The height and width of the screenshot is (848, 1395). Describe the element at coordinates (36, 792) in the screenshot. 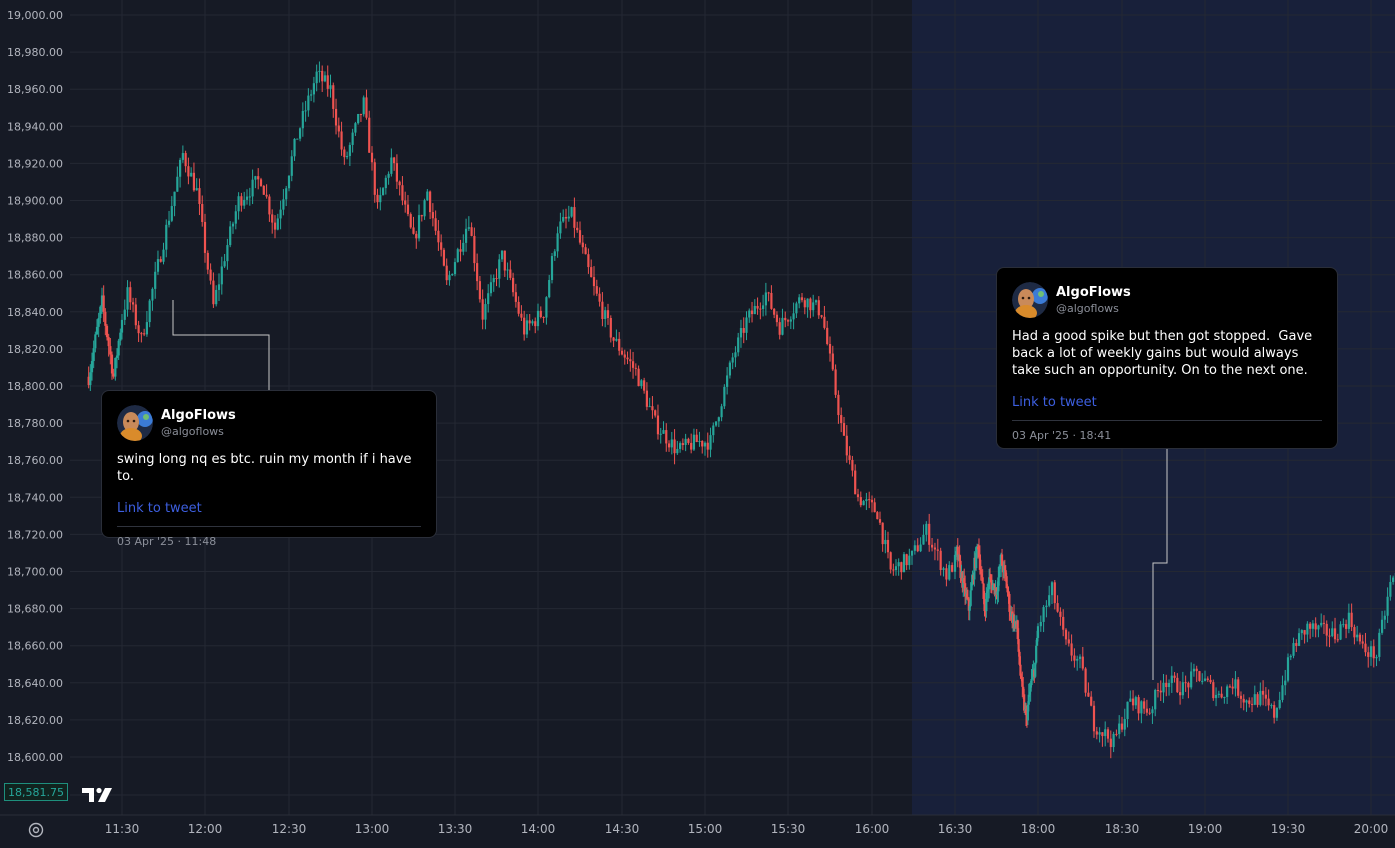

I see `last-price-badge: 18,581.75` at that location.